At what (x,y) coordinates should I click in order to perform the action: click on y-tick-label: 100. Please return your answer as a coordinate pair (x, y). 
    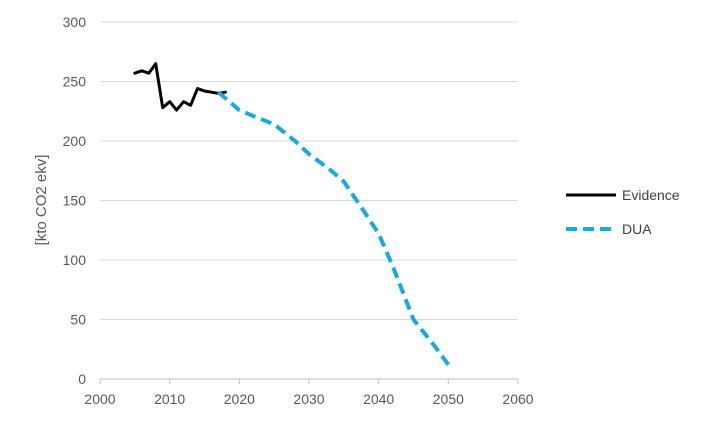
    Looking at the image, I should click on (75, 260).